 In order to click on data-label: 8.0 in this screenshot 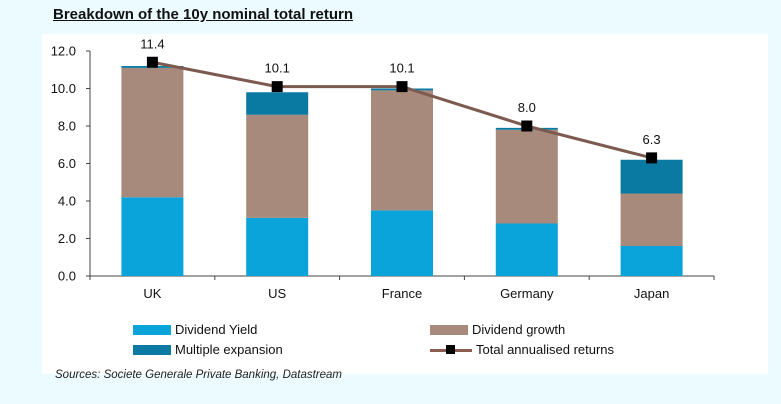, I will do `click(527, 107)`.